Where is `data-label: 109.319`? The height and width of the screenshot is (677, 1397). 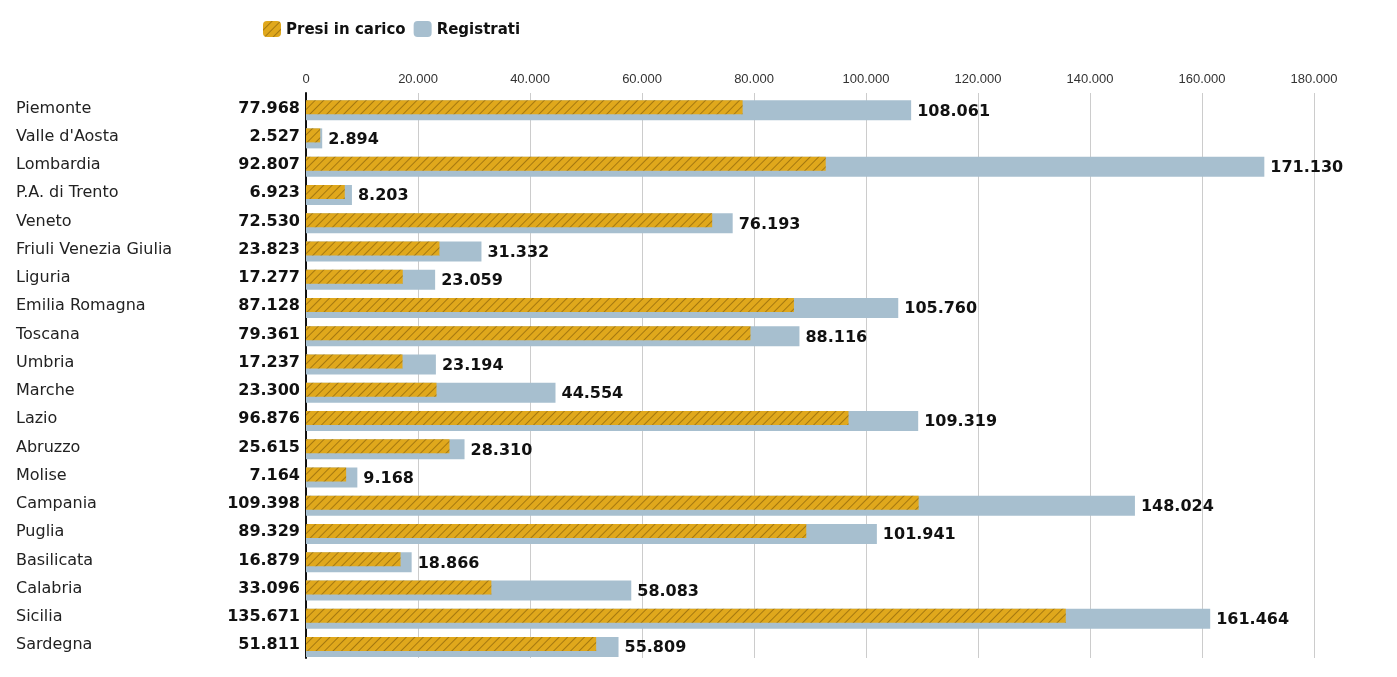
data-label: 109.319 is located at coordinates (961, 421).